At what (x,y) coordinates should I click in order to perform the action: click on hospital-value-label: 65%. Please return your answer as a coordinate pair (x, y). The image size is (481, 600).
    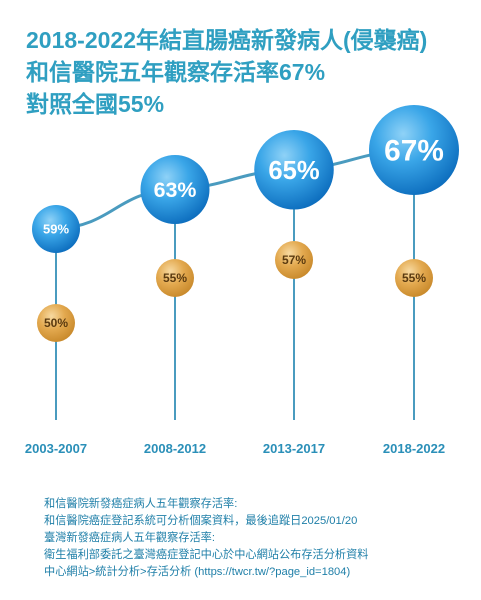
    Looking at the image, I should click on (293, 171).